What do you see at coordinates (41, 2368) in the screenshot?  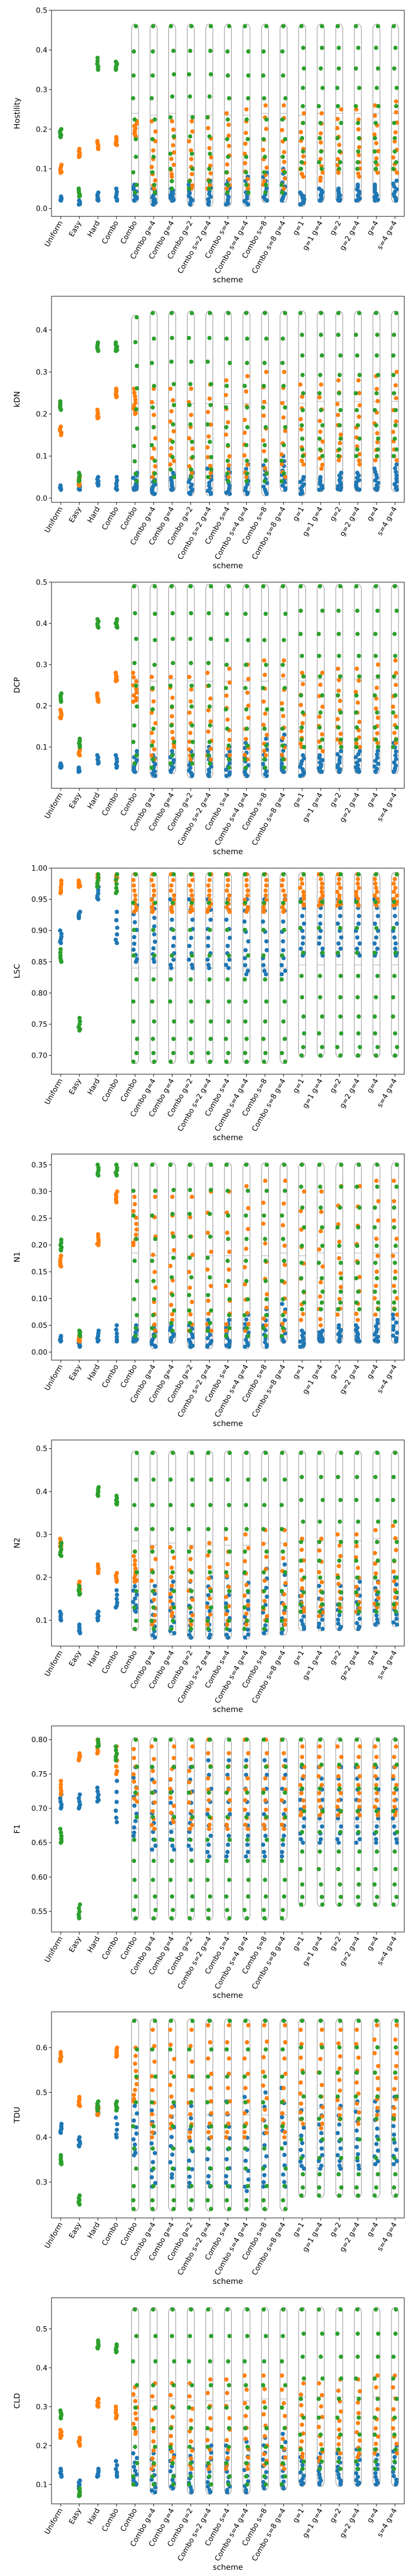 I see `y-tick-label: 0.4` at bounding box center [41, 2368].